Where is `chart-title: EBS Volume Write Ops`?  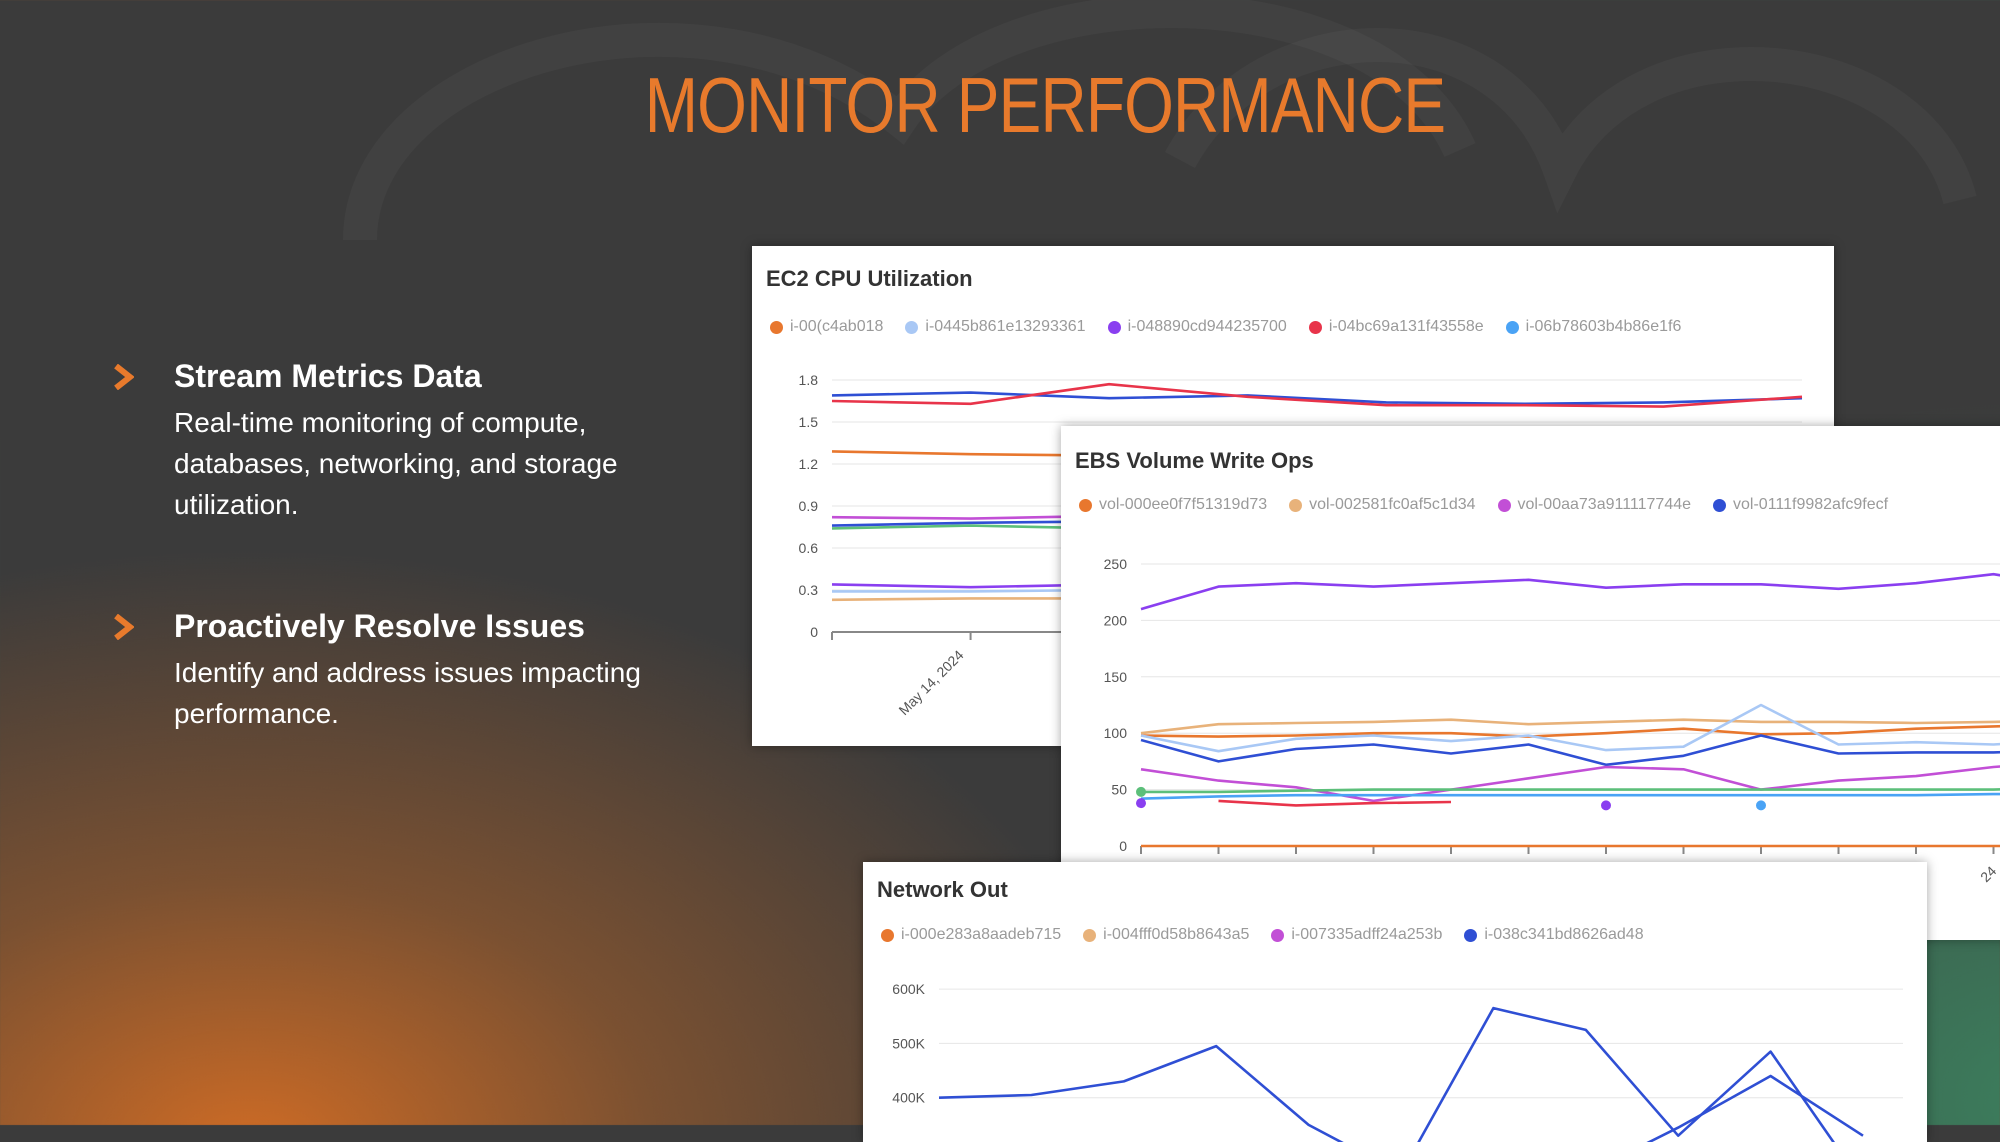
chart-title: EBS Volume Write Ops is located at coordinates (1194, 460).